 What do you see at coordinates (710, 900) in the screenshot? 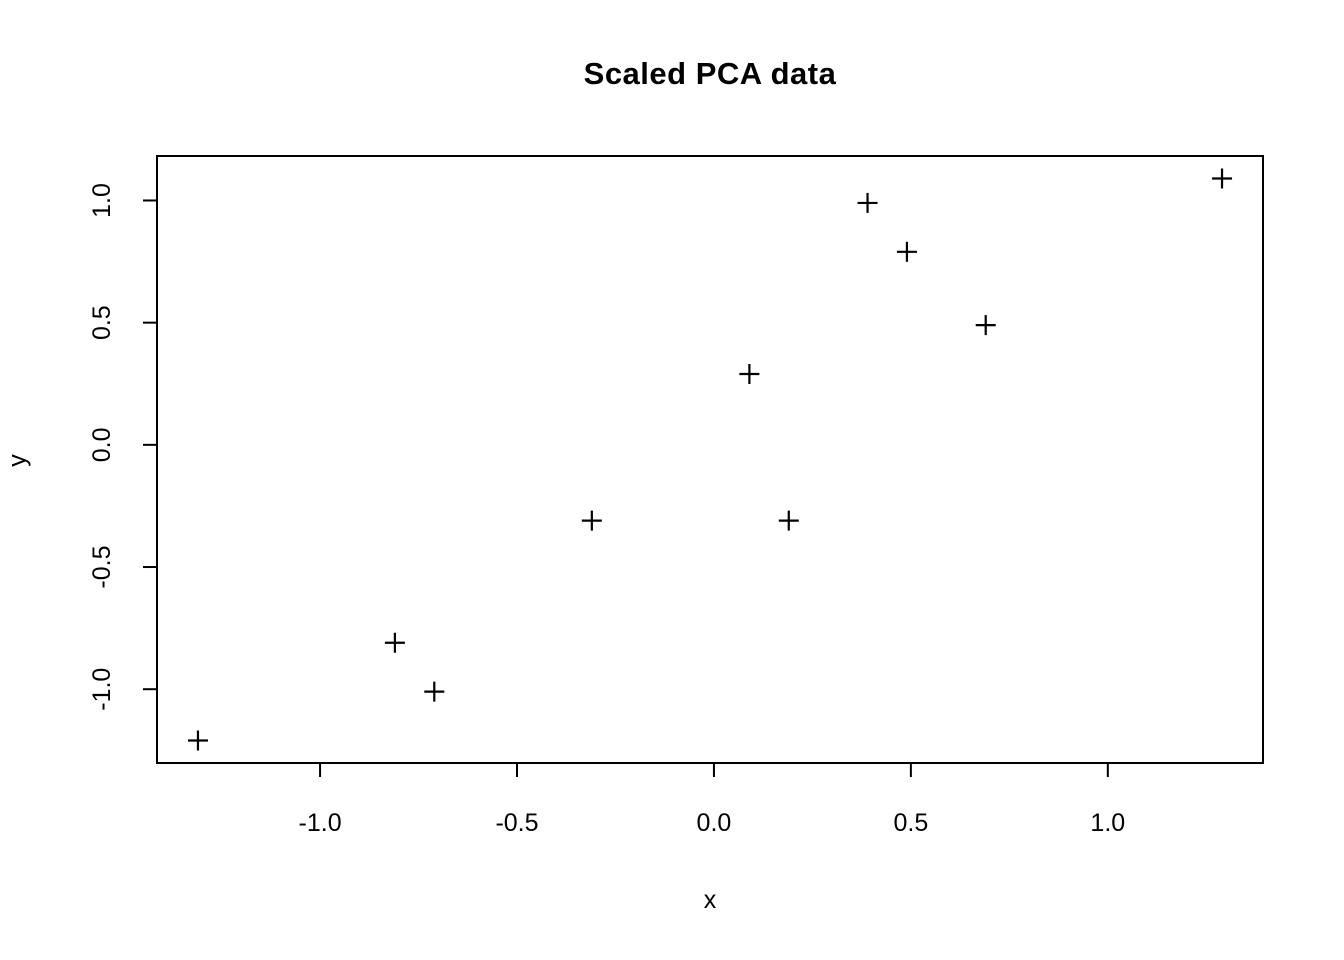
I see `x-axis-label: x` at bounding box center [710, 900].